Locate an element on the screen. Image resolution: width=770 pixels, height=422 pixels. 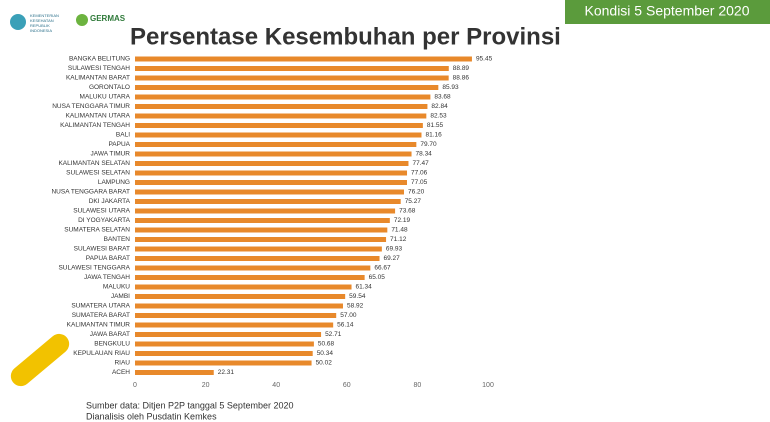
value-label: 88.86 is located at coordinates (461, 78).